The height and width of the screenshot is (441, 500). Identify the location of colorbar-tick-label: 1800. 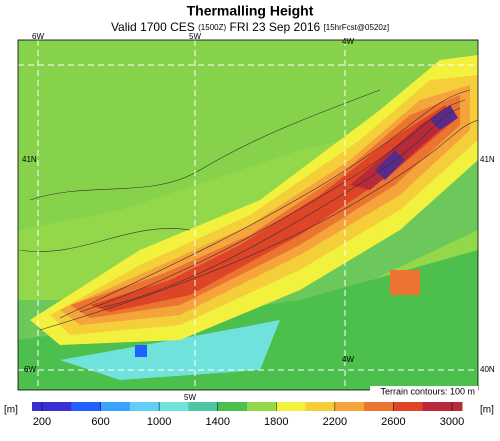
(276, 422).